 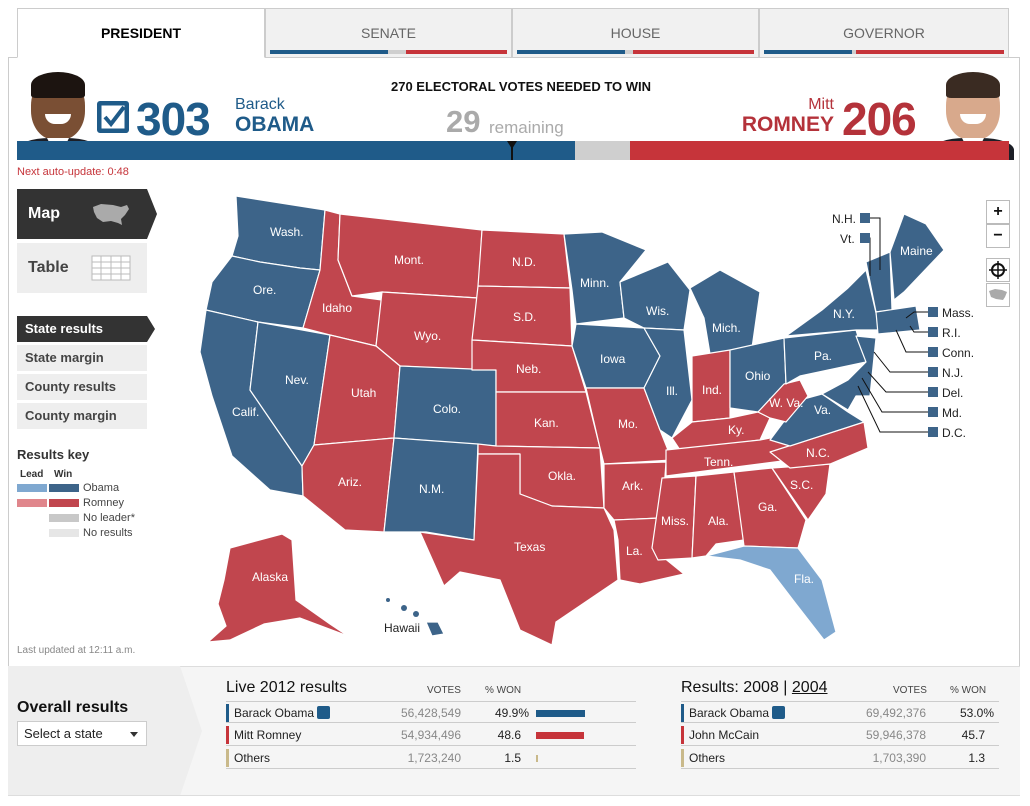 I want to click on zoom-out-button: −, so click(x=998, y=236).